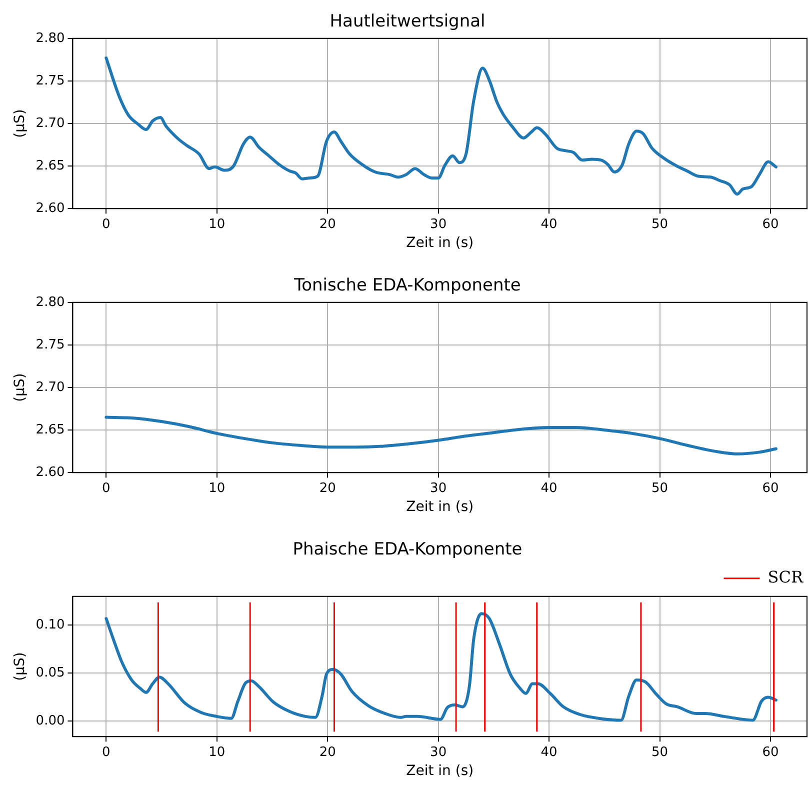 Image resolution: width=811 pixels, height=785 pixels. I want to click on chart-title: Tonische EDA-Komponente, so click(407, 286).